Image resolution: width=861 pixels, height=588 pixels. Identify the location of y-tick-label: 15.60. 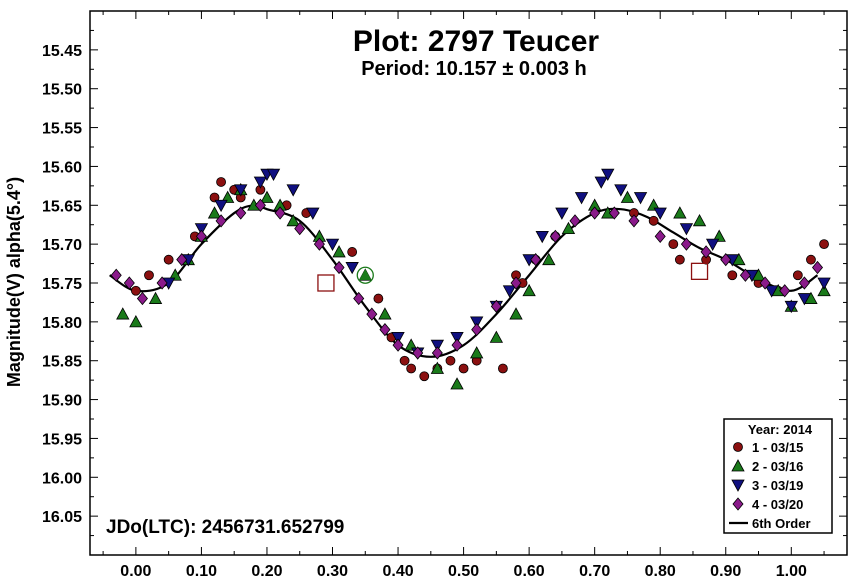
(62, 167).